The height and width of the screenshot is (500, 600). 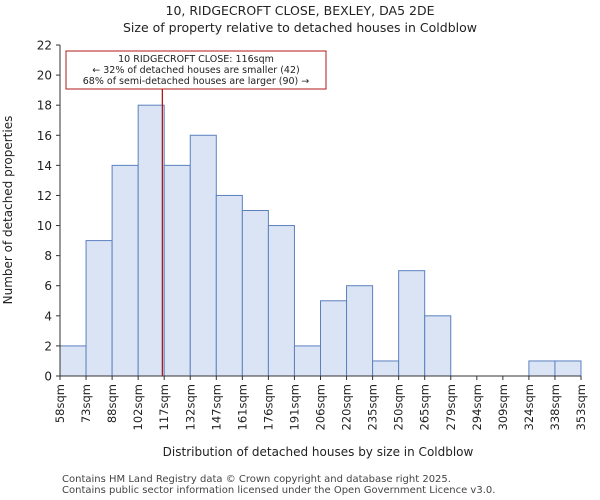 What do you see at coordinates (373, 407) in the screenshot?
I see `x-tick-label-235sqm: 235sqm` at bounding box center [373, 407].